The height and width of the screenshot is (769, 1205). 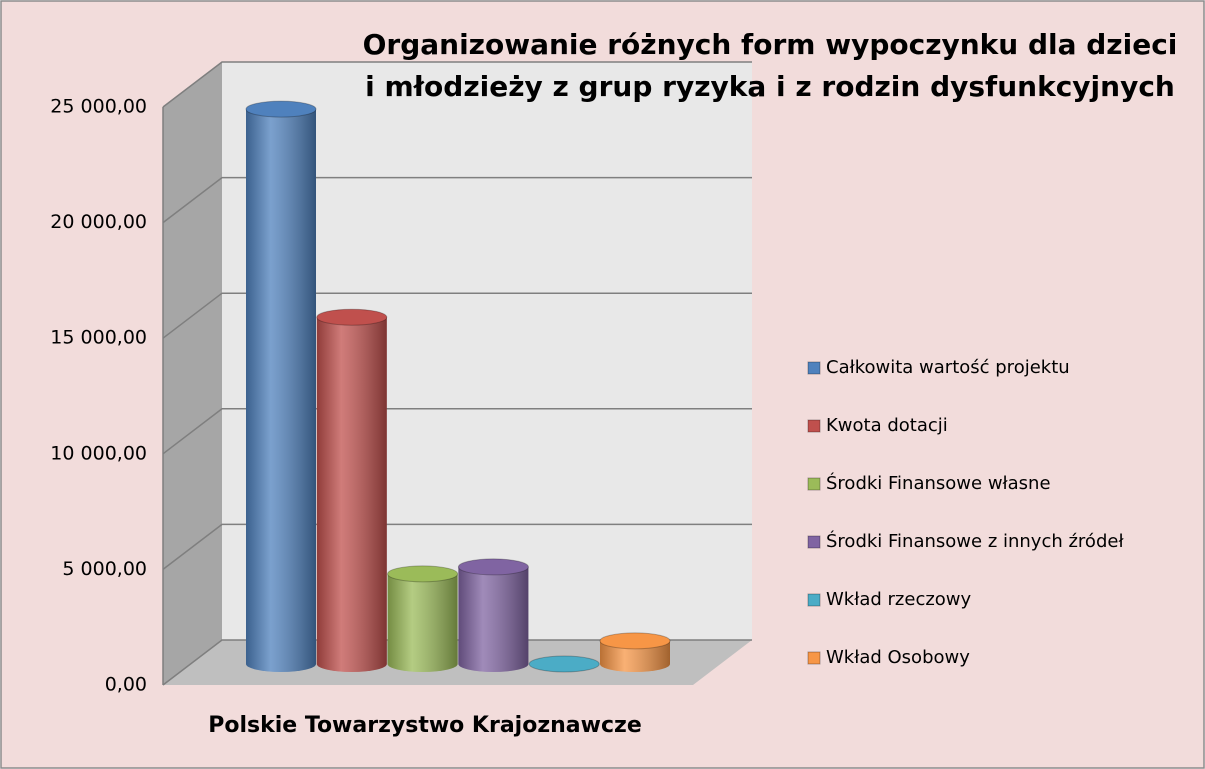 I want to click on y-tick-label: 25 000,00, so click(x=98, y=107).